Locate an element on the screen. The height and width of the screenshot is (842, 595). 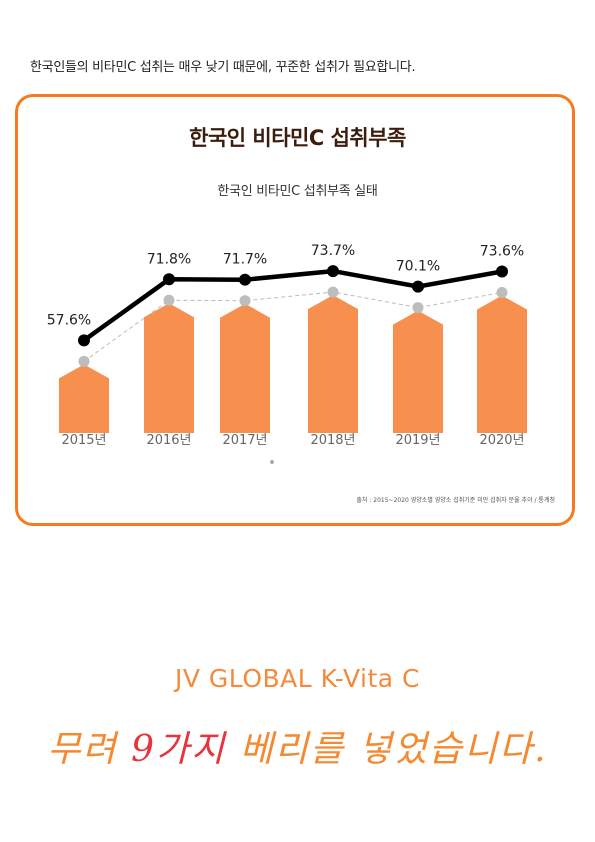
gray-point-2017년 is located at coordinates (245, 301).